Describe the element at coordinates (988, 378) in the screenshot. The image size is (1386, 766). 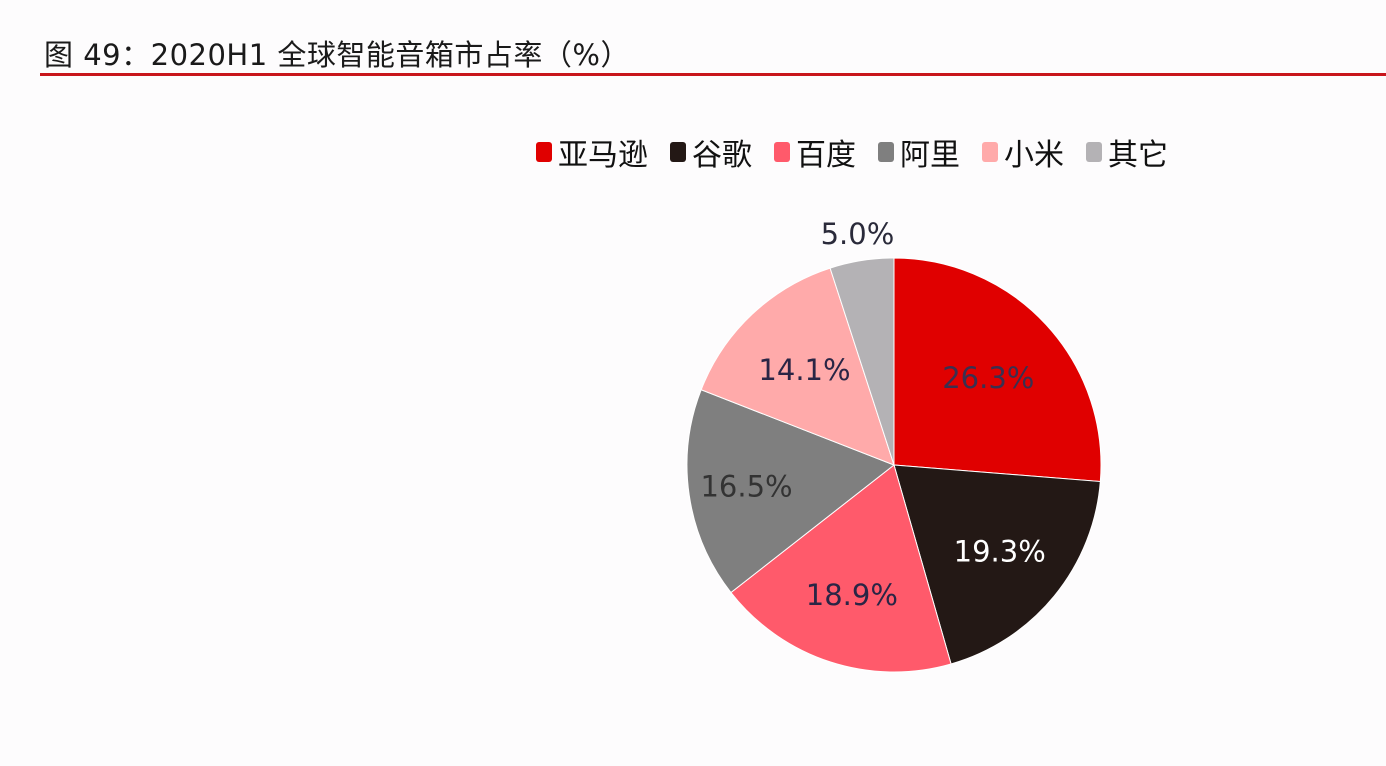
I see `slice-label: 26.3%` at that location.